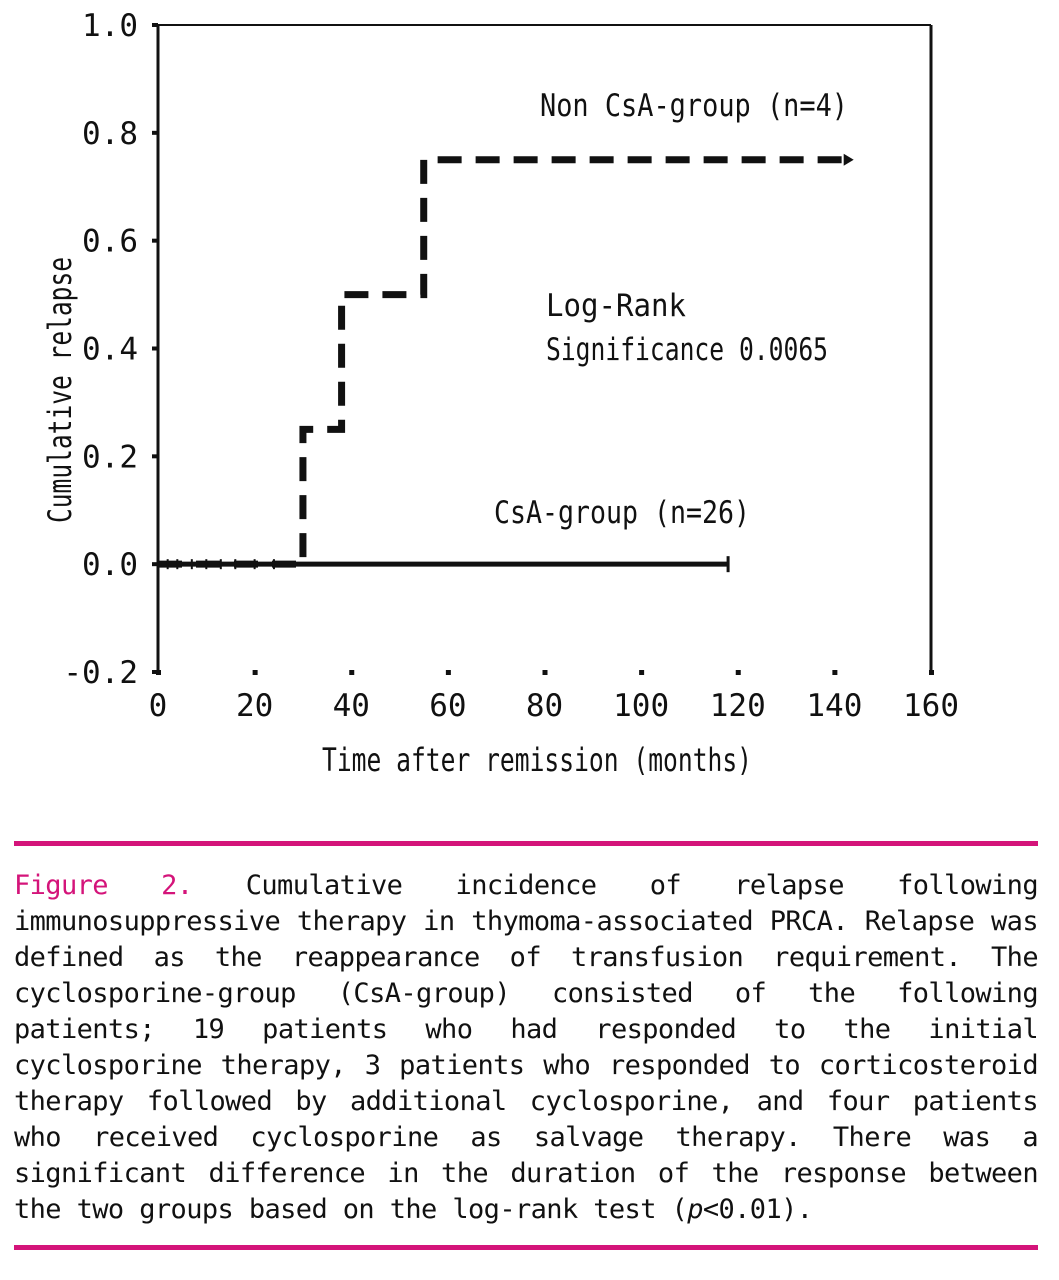 The height and width of the screenshot is (1280, 1059). What do you see at coordinates (738, 706) in the screenshot?
I see `x-tick-label: 120` at bounding box center [738, 706].